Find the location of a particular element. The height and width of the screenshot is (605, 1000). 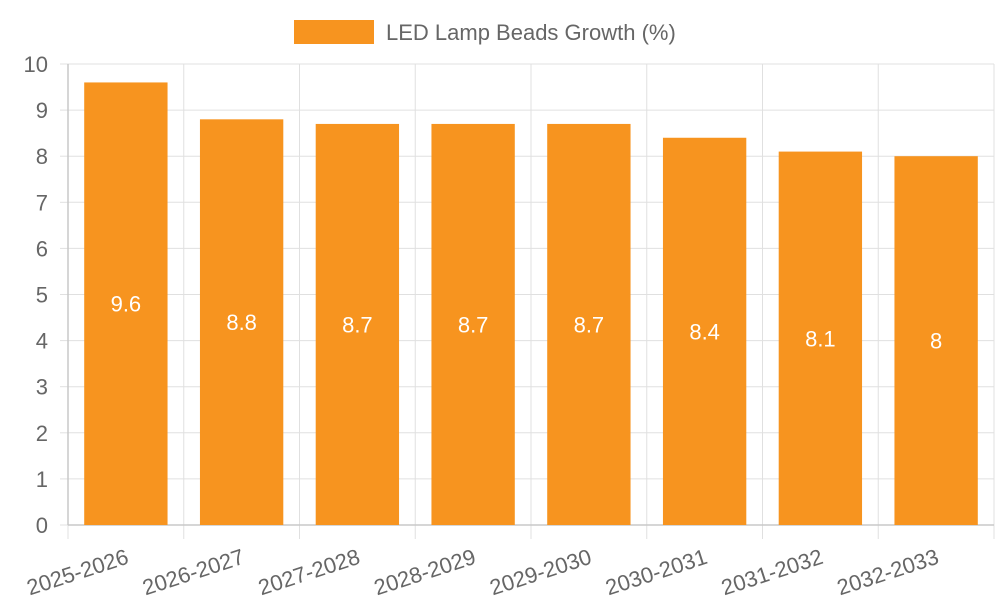

y-tick-label: 9 is located at coordinates (42, 110).